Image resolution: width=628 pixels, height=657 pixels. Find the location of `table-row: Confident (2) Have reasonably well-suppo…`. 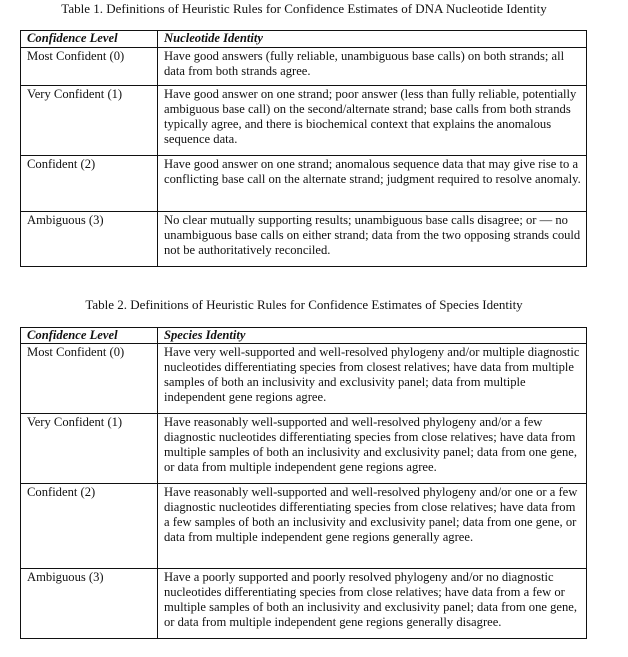

table-row: Confident (2) Have reasonably well-suppo… is located at coordinates (303, 526).